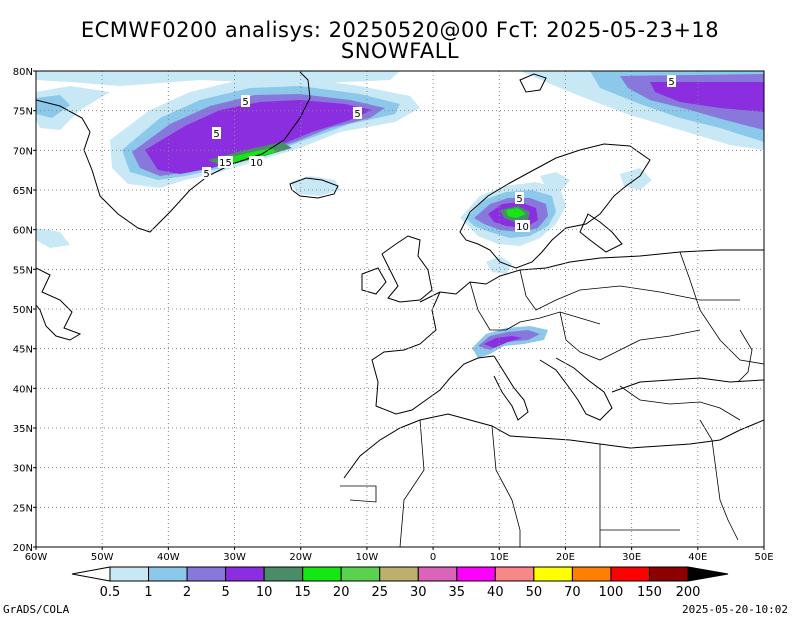 Image resolution: width=800 pixels, height=618 pixels. What do you see at coordinates (763, 557) in the screenshot?
I see `lon-label: 50E` at bounding box center [763, 557].